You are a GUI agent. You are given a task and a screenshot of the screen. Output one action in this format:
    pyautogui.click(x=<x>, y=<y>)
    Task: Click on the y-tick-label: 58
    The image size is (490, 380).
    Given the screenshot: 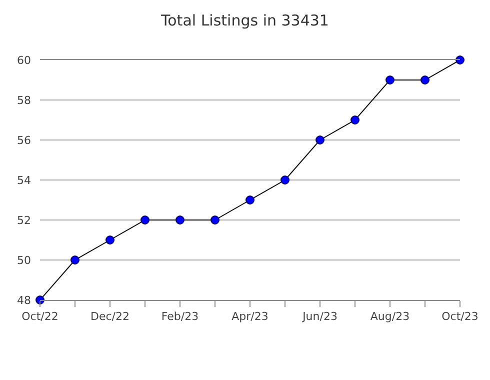 What is the action you would take?
    pyautogui.click(x=24, y=100)
    